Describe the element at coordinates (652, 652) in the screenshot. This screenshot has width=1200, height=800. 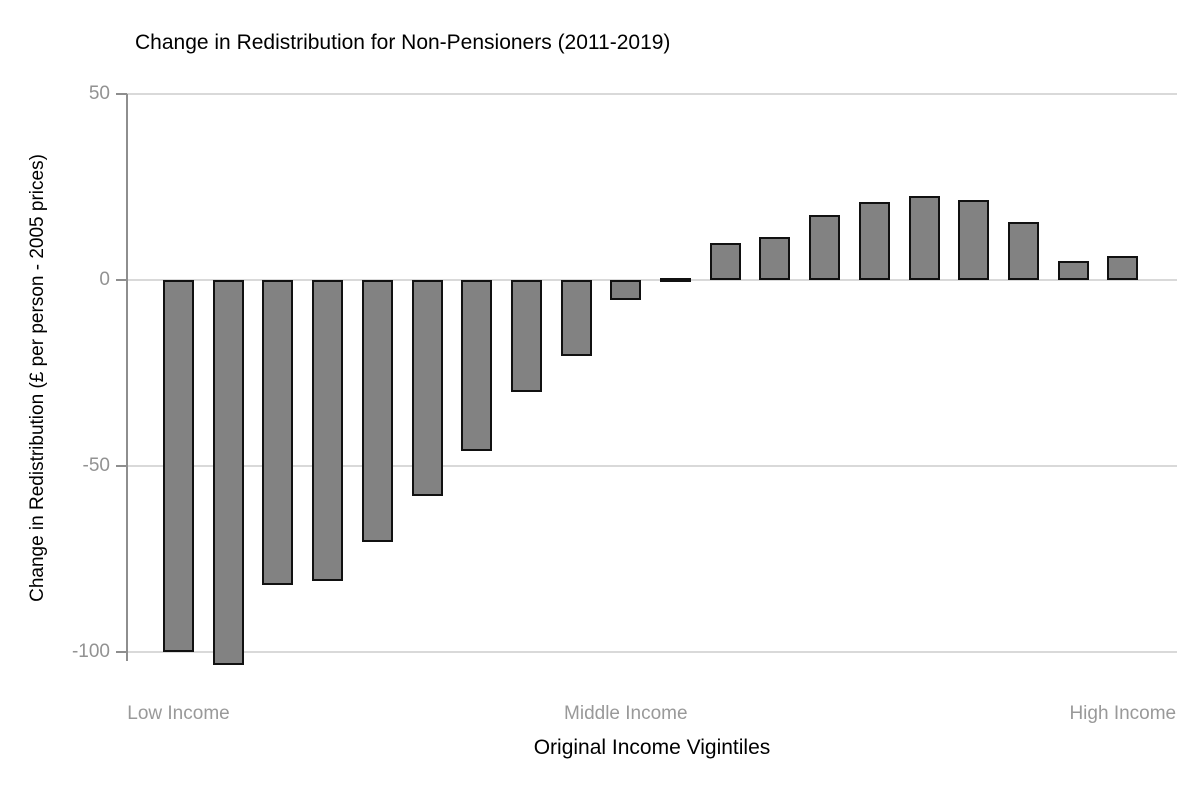
I see `gridline-y--100` at that location.